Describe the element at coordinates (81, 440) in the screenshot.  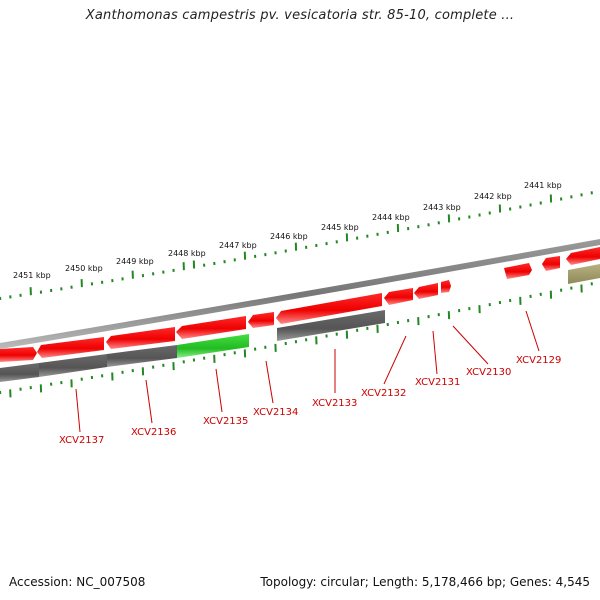
I see `gene-label-xcv2137: XCV2137` at that location.